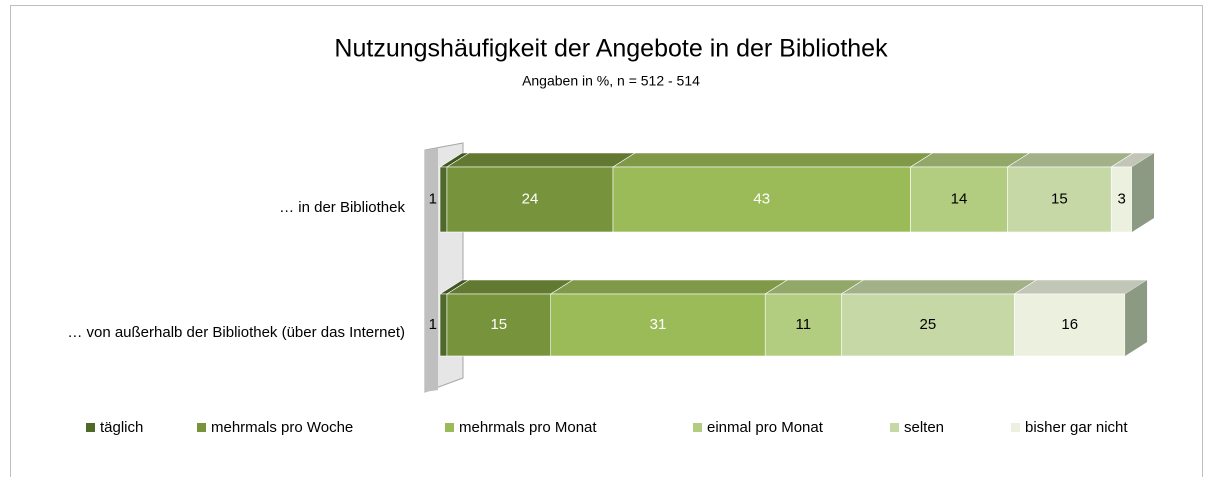 The width and height of the screenshot is (1213, 477). I want to click on legend-label: täglich, so click(121, 427).